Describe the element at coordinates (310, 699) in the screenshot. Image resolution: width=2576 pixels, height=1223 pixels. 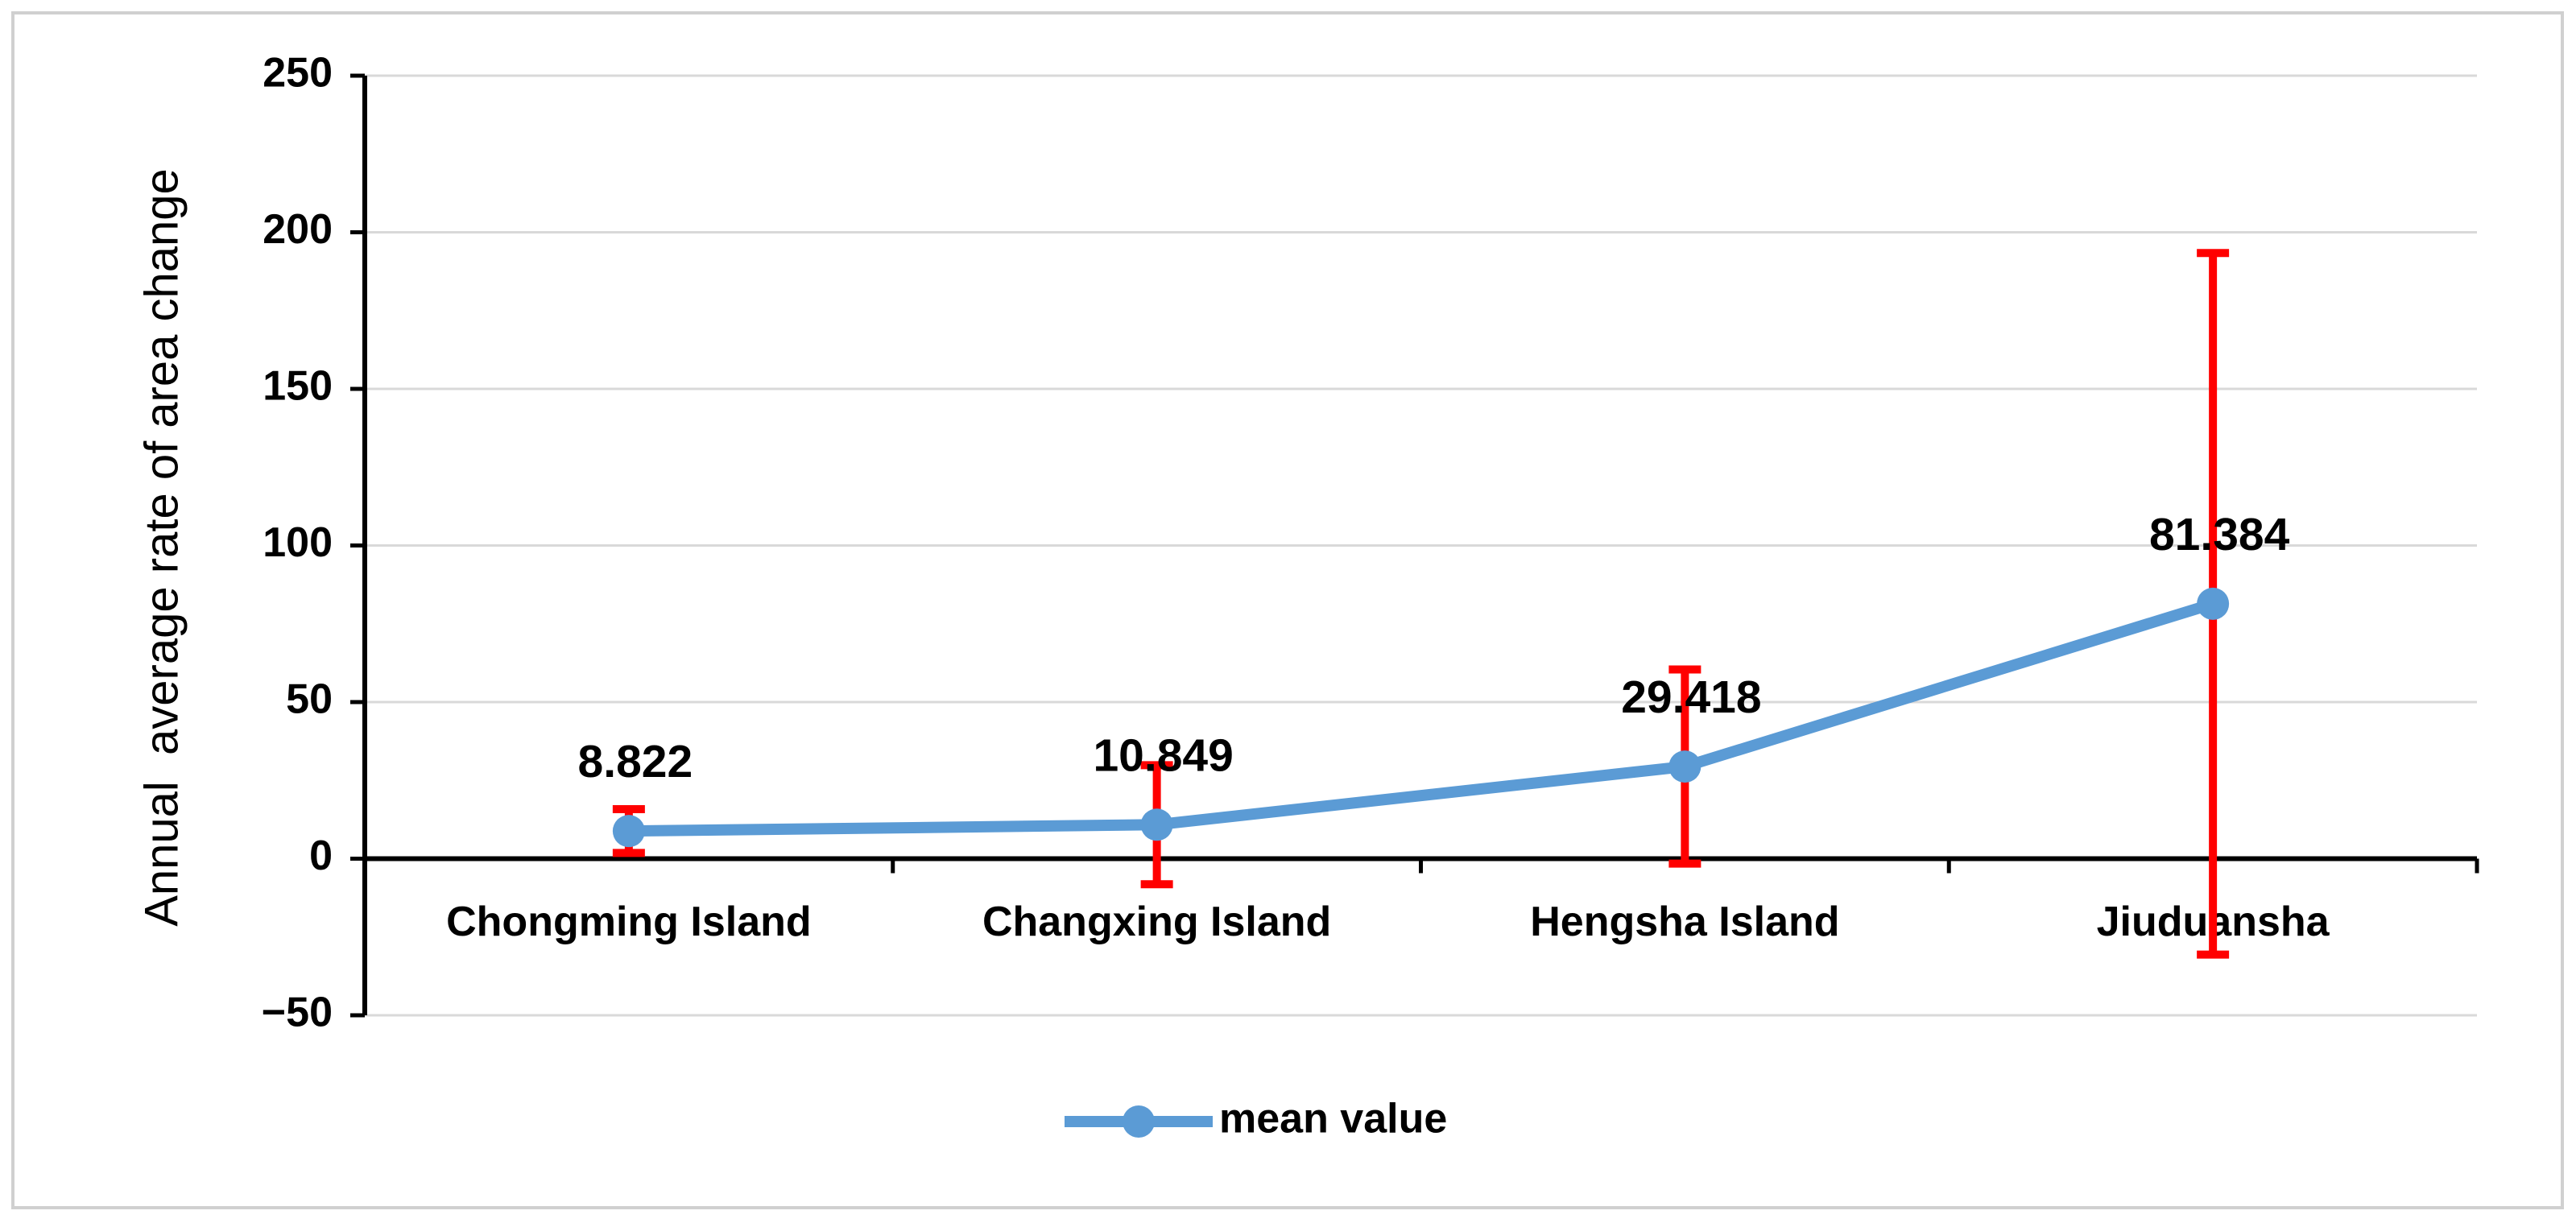
I see `y-tick-label: 50` at that location.